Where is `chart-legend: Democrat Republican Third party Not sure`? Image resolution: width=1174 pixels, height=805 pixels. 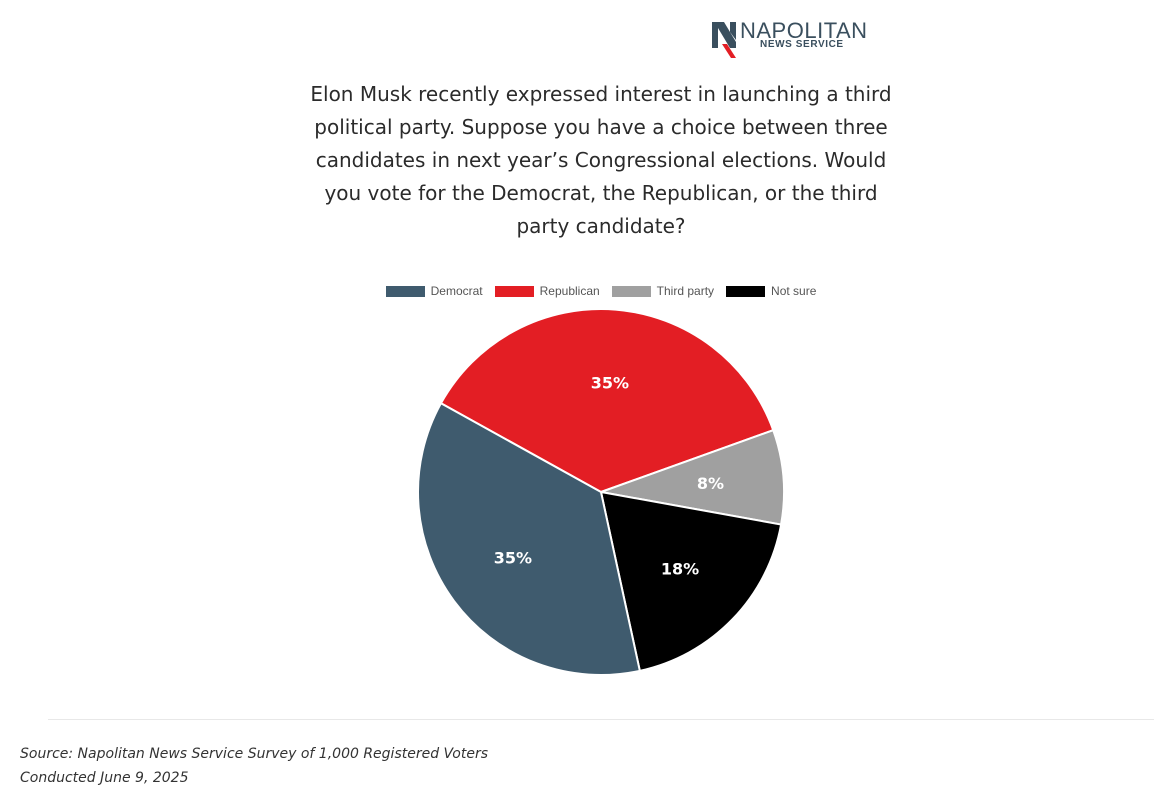 chart-legend: Democrat Republican Third party Not sure is located at coordinates (587, 291).